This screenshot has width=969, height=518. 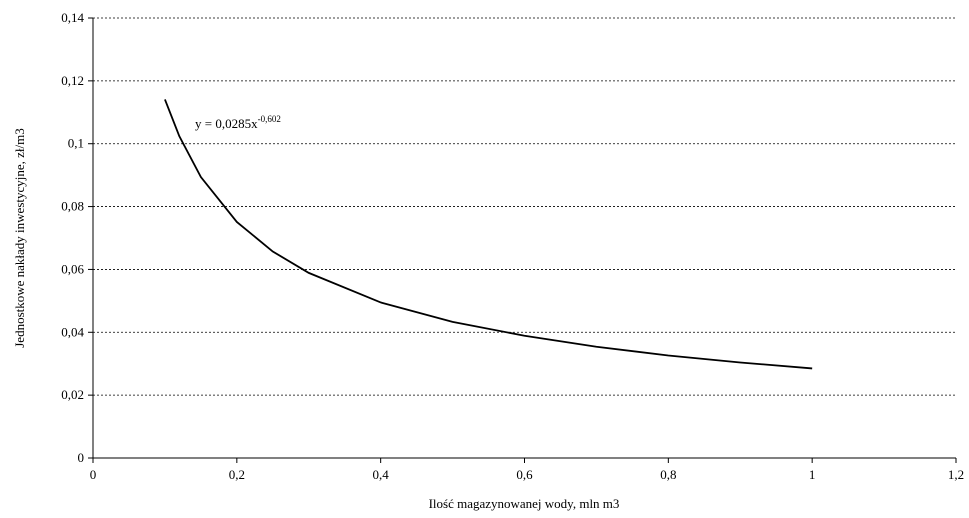 I want to click on x-tick-label: 1, so click(x=812, y=474).